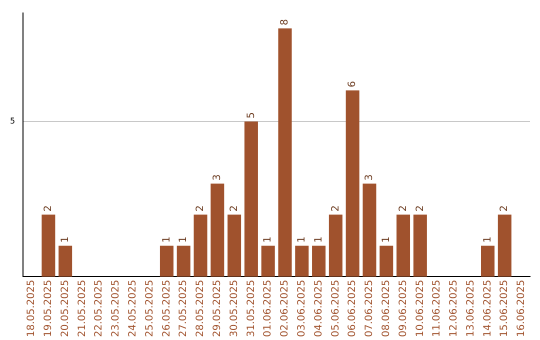 The width and height of the screenshot is (540, 340). I want to click on x-tick-label: 04.06.2025, so click(318, 309).